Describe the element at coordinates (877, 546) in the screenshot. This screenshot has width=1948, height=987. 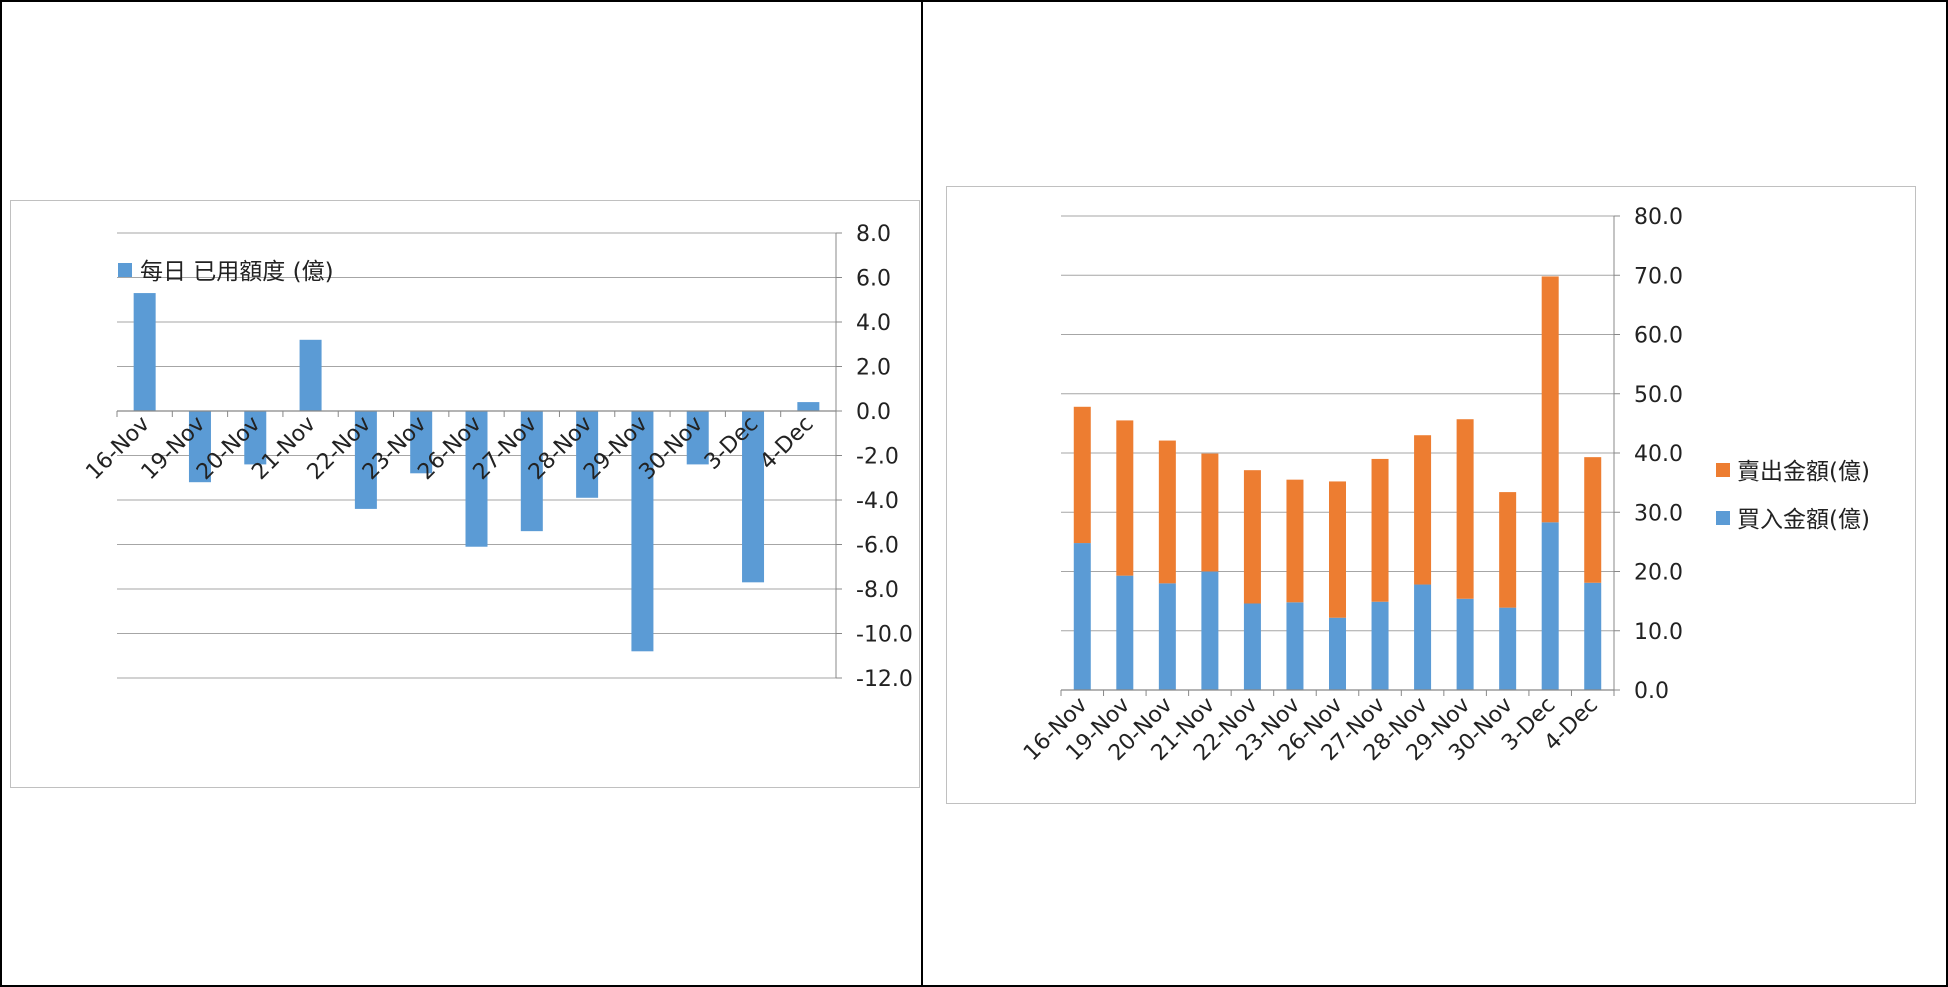
I see `chart1-ytick-label: -6.0` at that location.